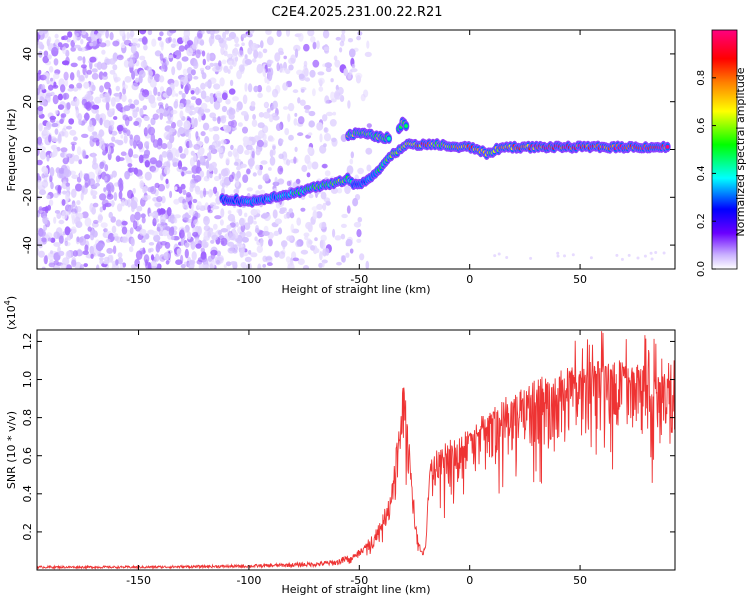 This screenshot has width=750, height=600. I want to click on snr-scale-label: (x104), so click(10, 313).